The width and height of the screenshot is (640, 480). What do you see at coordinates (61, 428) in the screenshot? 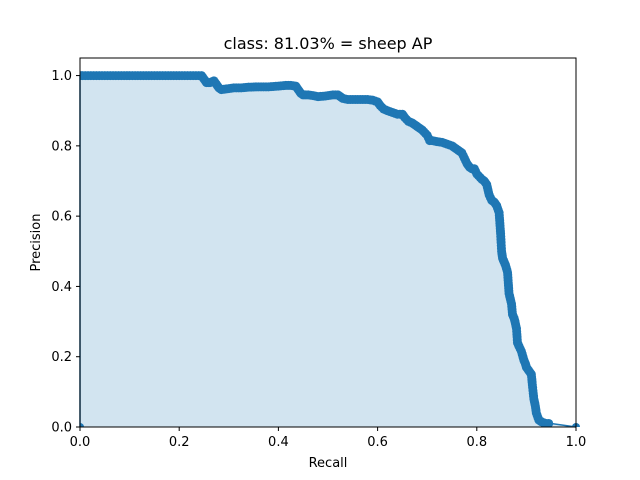
I see `y-tick-label: 0.0` at bounding box center [61, 428].